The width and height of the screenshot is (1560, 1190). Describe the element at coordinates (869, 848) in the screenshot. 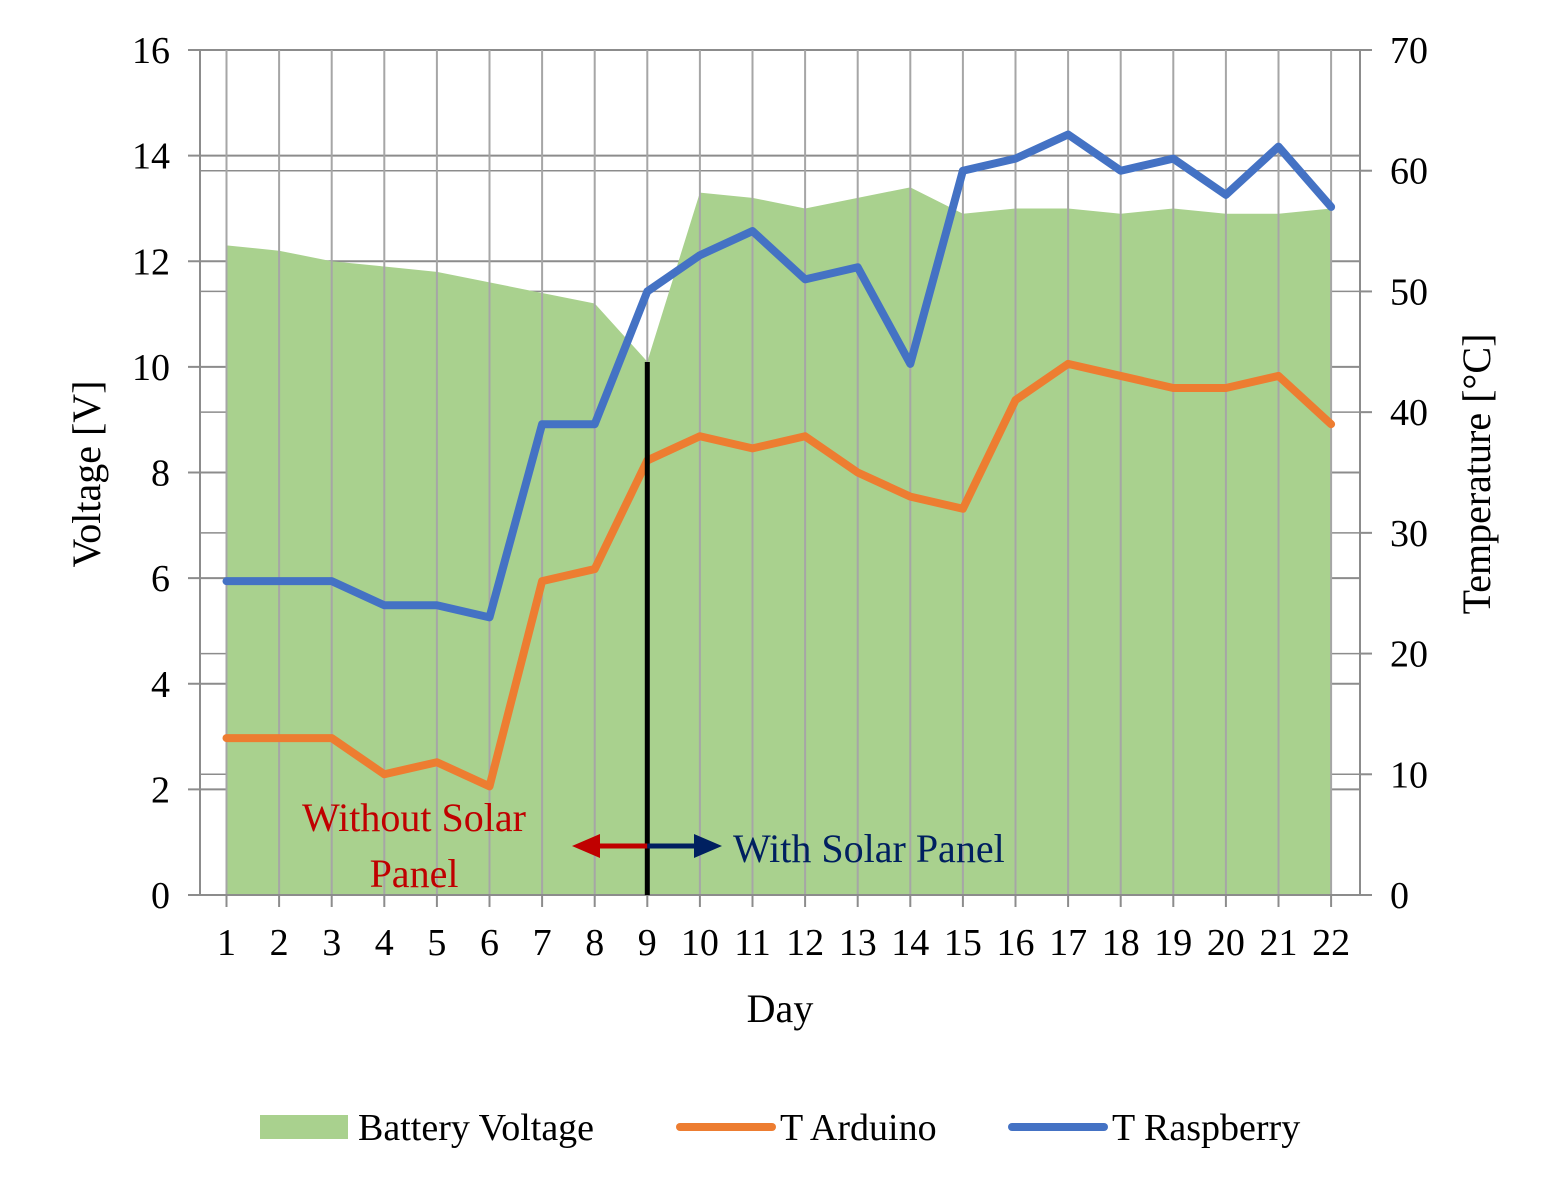

I see `annotation-with-solar: With Solar Panel` at that location.